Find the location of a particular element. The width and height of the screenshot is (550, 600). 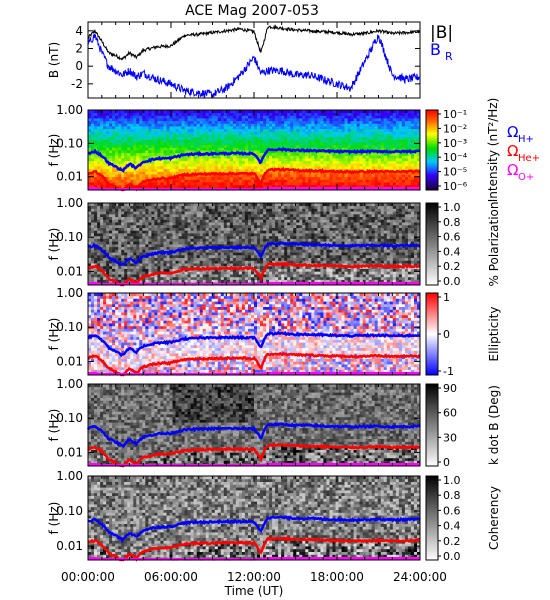

y-tick-label: 2 is located at coordinates (79, 49).